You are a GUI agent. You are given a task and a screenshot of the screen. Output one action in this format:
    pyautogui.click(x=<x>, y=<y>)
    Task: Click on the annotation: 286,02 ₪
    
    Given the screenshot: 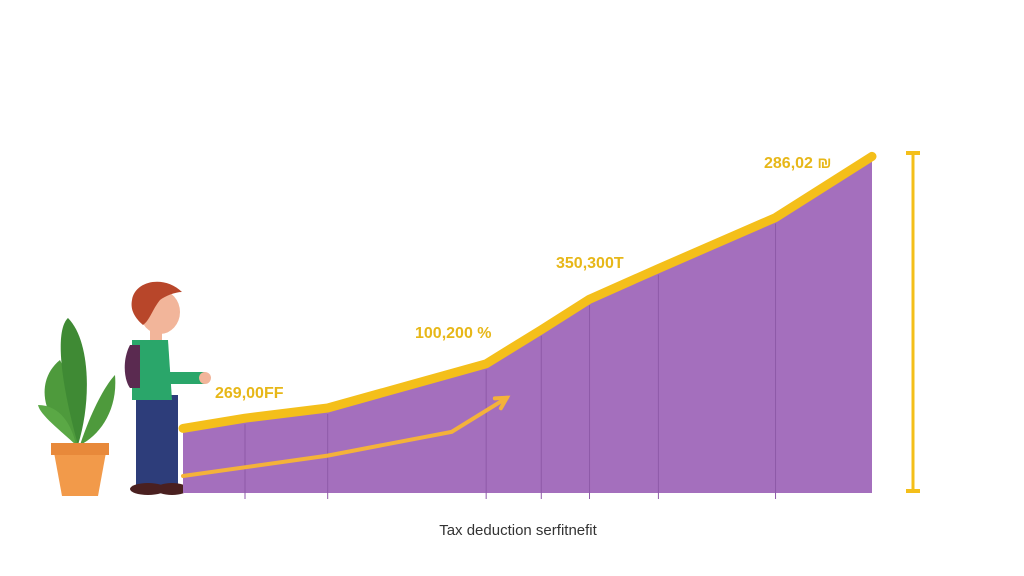 What is the action you would take?
    pyautogui.click(x=798, y=163)
    